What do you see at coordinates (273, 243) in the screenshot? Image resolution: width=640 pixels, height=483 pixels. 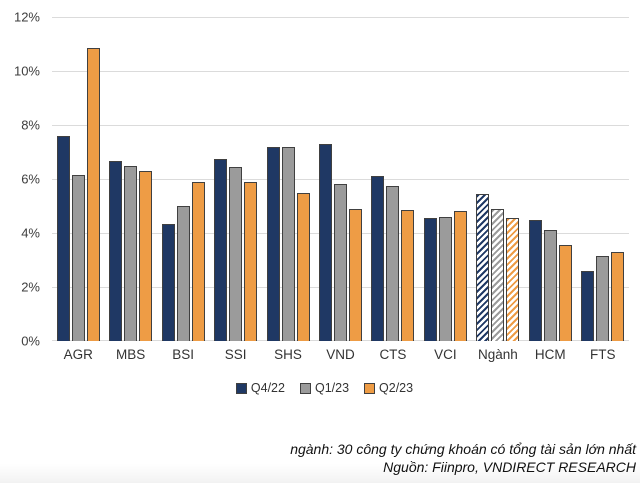 I see `bar-SHS-Q4/22` at bounding box center [273, 243].